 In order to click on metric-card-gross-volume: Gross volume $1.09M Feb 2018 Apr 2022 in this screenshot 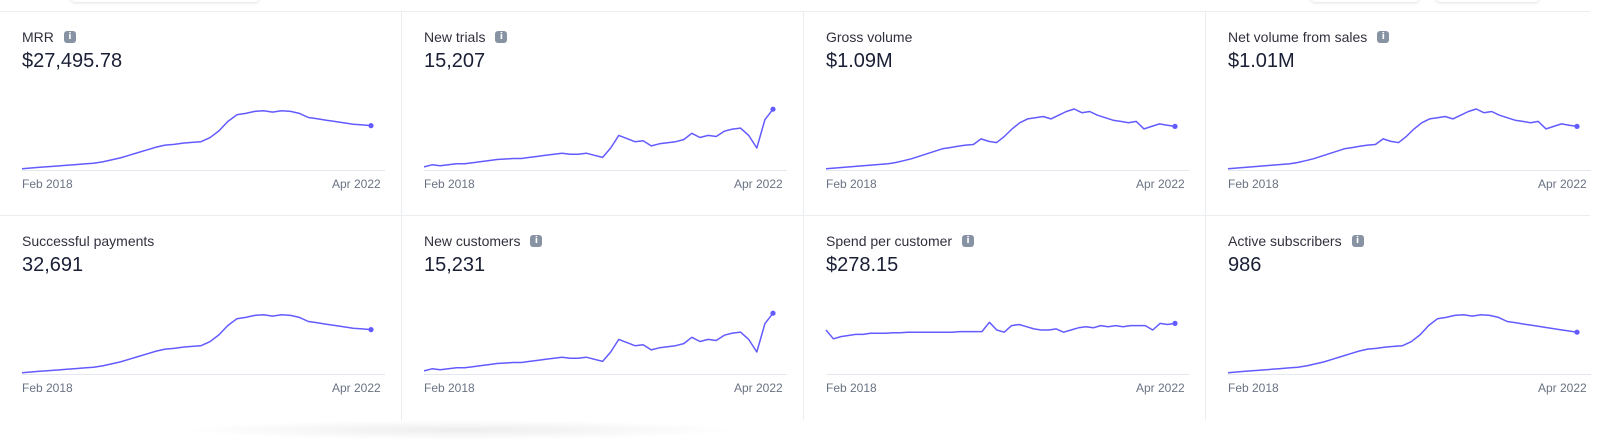, I will do `click(1005, 114)`.